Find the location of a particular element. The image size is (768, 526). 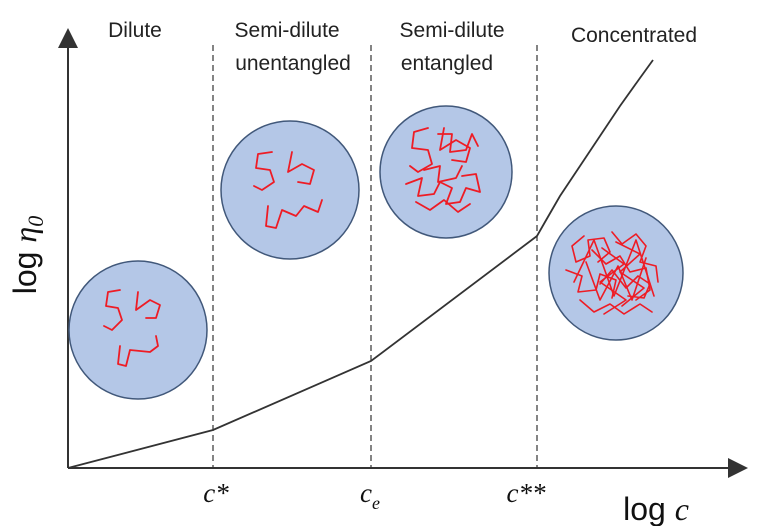

tick-label-c-double-star: c** is located at coordinates (526, 493).